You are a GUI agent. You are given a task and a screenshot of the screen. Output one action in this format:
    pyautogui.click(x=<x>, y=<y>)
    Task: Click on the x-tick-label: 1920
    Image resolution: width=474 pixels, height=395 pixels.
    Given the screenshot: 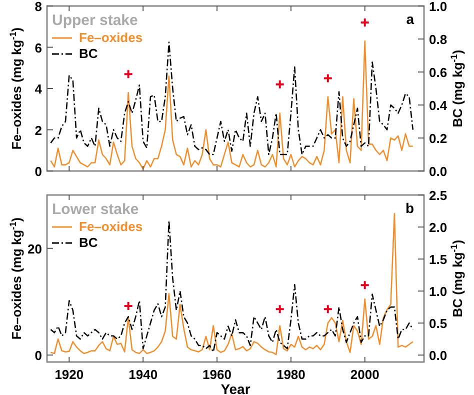 What is the action you would take?
    pyautogui.click(x=69, y=374)
    